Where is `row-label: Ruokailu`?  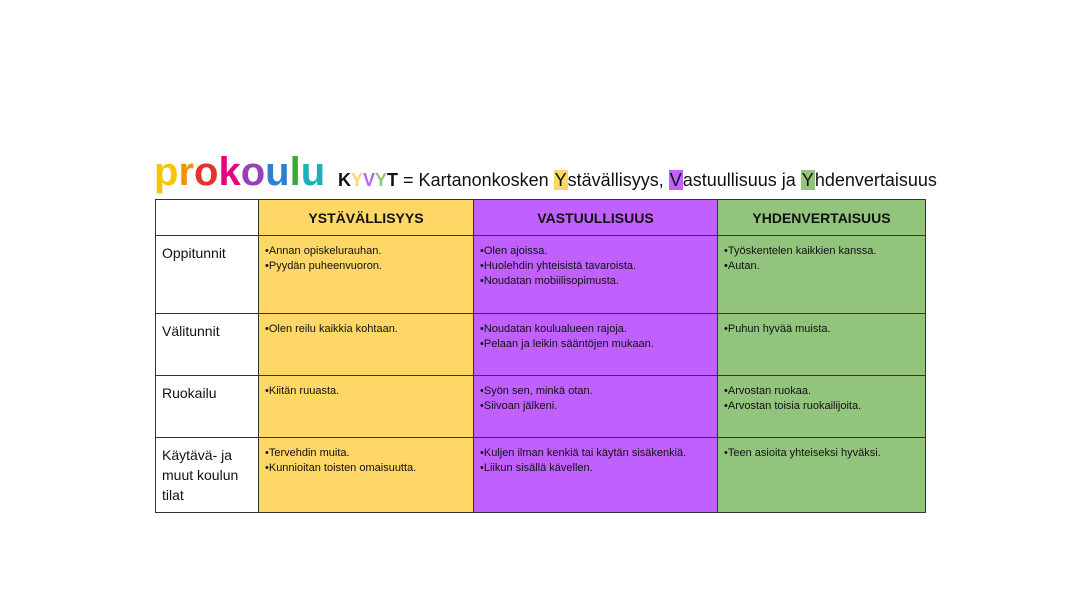 row-label: Ruokailu is located at coordinates (207, 406).